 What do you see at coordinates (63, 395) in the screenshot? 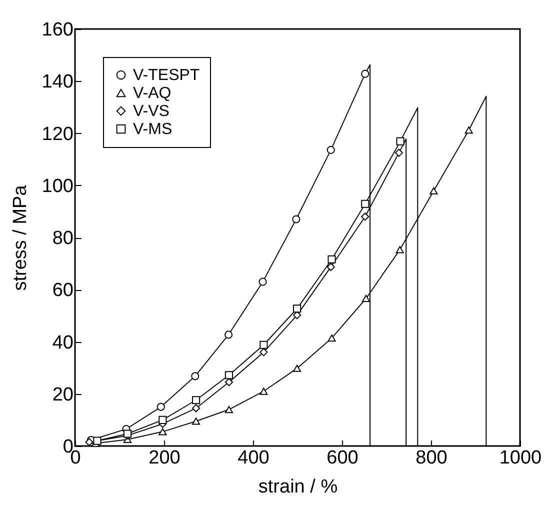
I see `y-tick-label: 20` at bounding box center [63, 395].